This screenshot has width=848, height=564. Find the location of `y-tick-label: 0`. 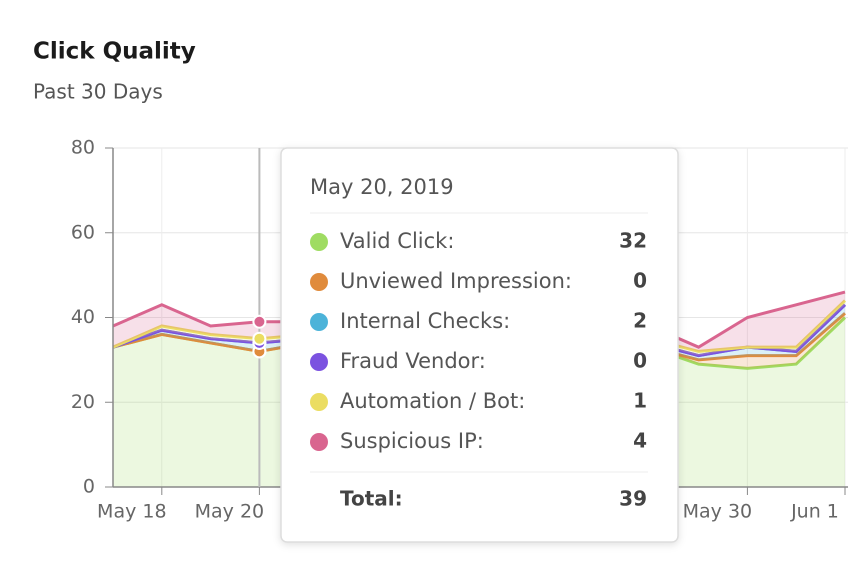

y-tick-label: 0 is located at coordinates (89, 487).